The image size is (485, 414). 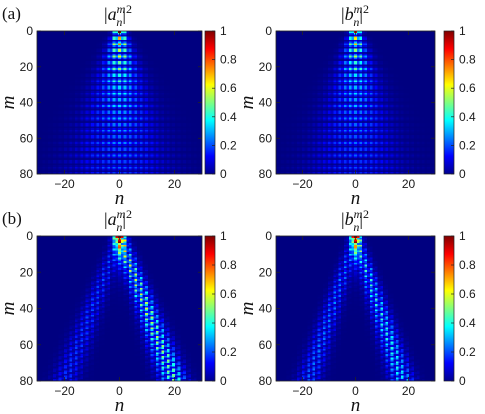 I want to click on row-label-a: (a), so click(x=11, y=13).